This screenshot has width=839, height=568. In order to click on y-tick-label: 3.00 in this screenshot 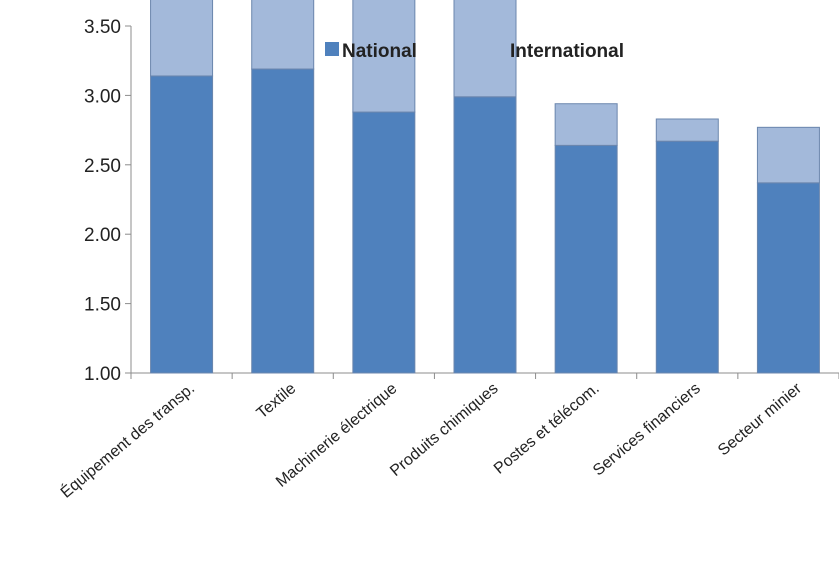, I will do `click(102, 96)`.